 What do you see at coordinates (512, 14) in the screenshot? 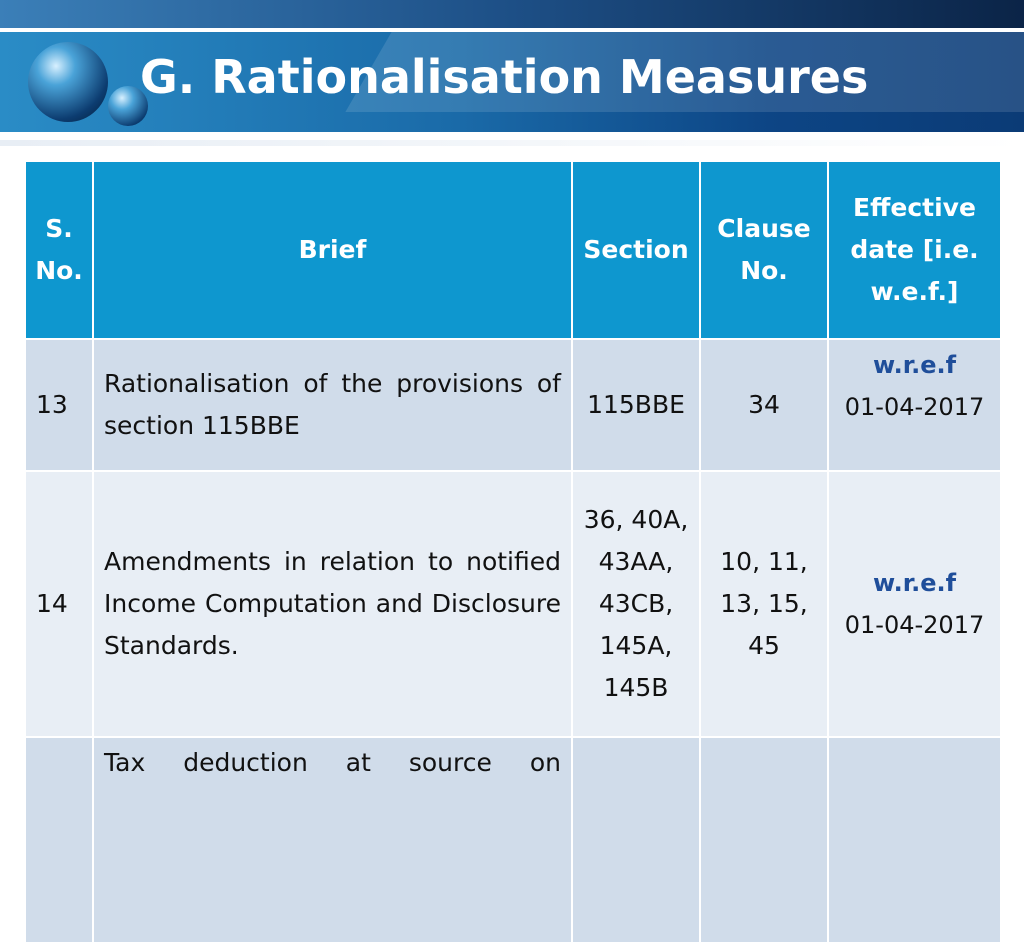
I see `top-strip` at bounding box center [512, 14].